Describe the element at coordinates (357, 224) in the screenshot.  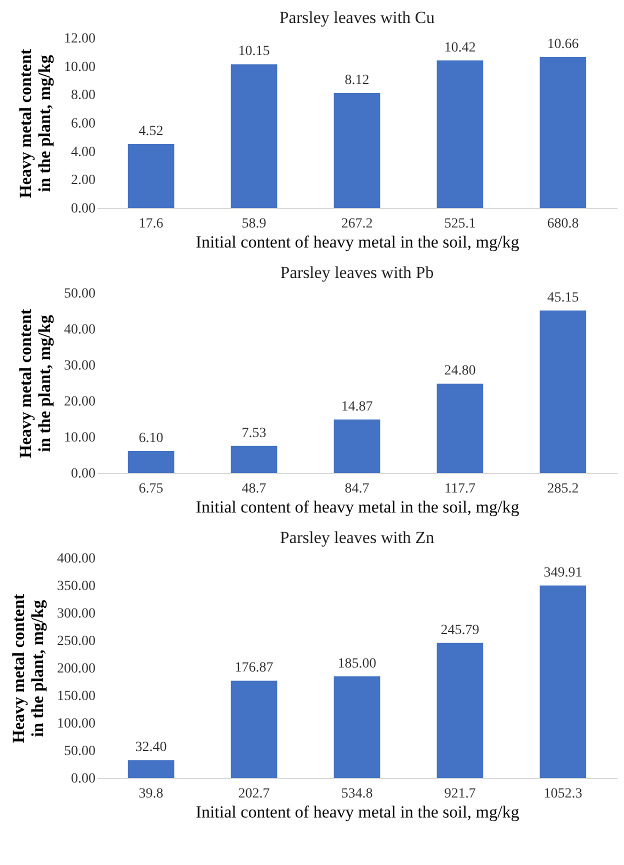
I see `x-tick-label: 267.2` at that location.